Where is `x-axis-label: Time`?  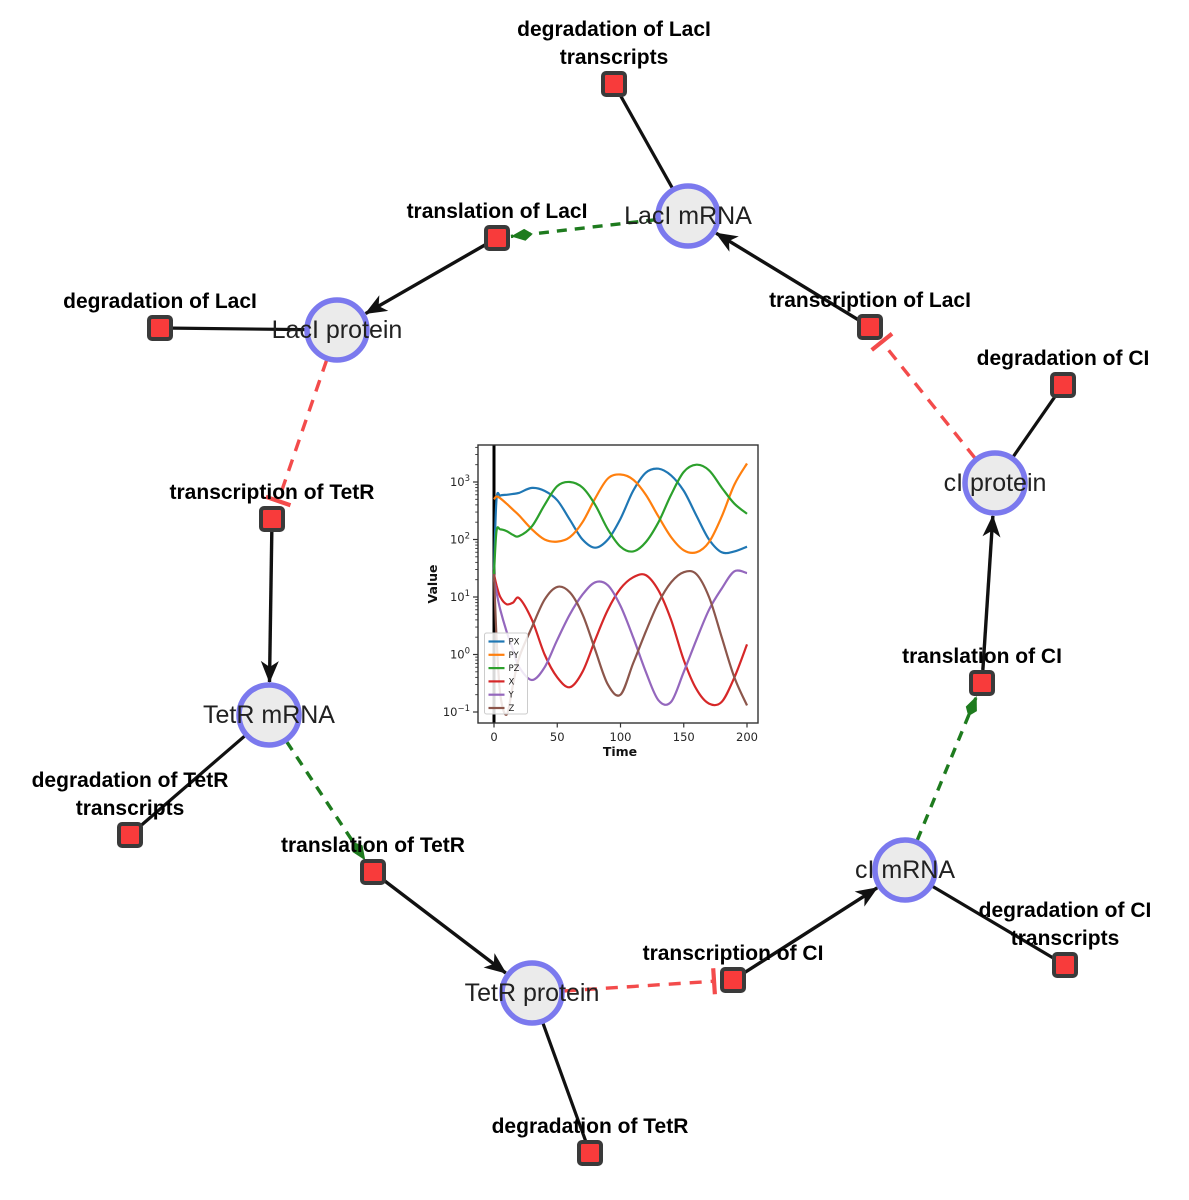 x-axis-label: Time is located at coordinates (620, 751).